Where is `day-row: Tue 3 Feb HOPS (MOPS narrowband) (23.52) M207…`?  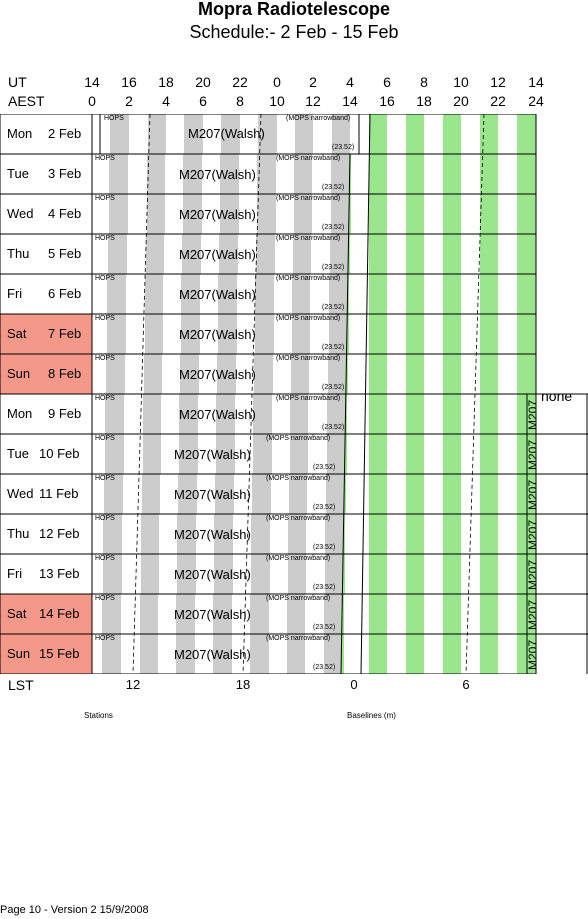 day-row: Tue 3 Feb HOPS (MOPS narrowband) (23.52) M207… is located at coordinates (294, 174).